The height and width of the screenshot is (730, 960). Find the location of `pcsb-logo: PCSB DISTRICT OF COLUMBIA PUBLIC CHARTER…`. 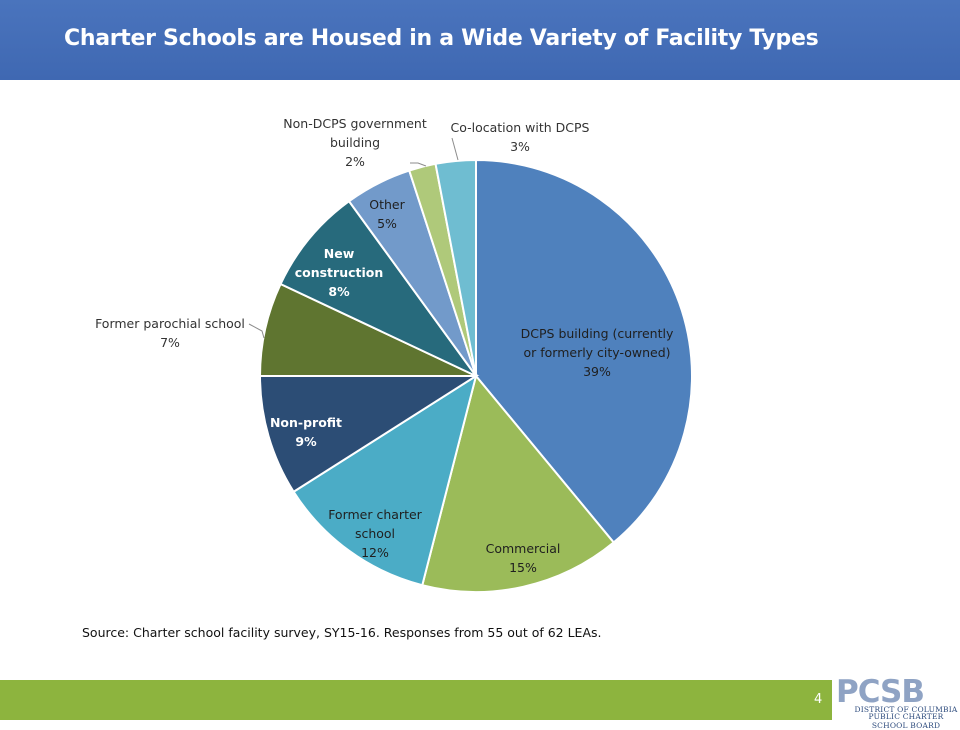

pcsb-logo: PCSB DISTRICT OF COLUMBIA PUBLIC CHARTER… is located at coordinates (896, 702).